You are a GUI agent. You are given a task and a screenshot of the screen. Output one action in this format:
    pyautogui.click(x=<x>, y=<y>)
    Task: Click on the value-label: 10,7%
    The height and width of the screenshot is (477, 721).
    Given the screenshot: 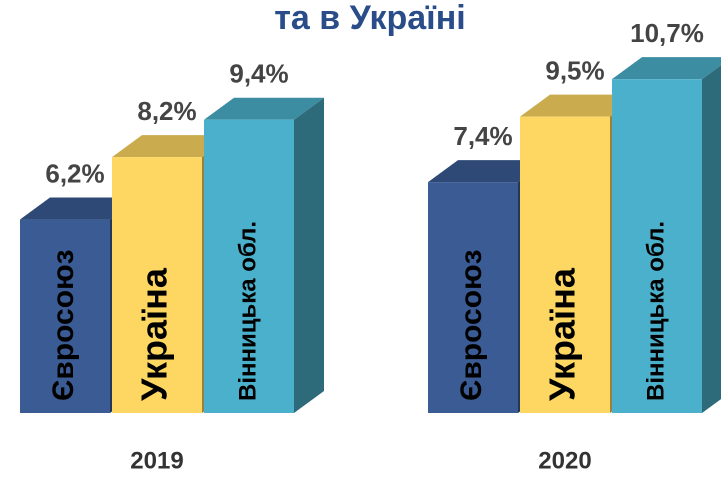 What is the action you would take?
    pyautogui.click(x=667, y=33)
    